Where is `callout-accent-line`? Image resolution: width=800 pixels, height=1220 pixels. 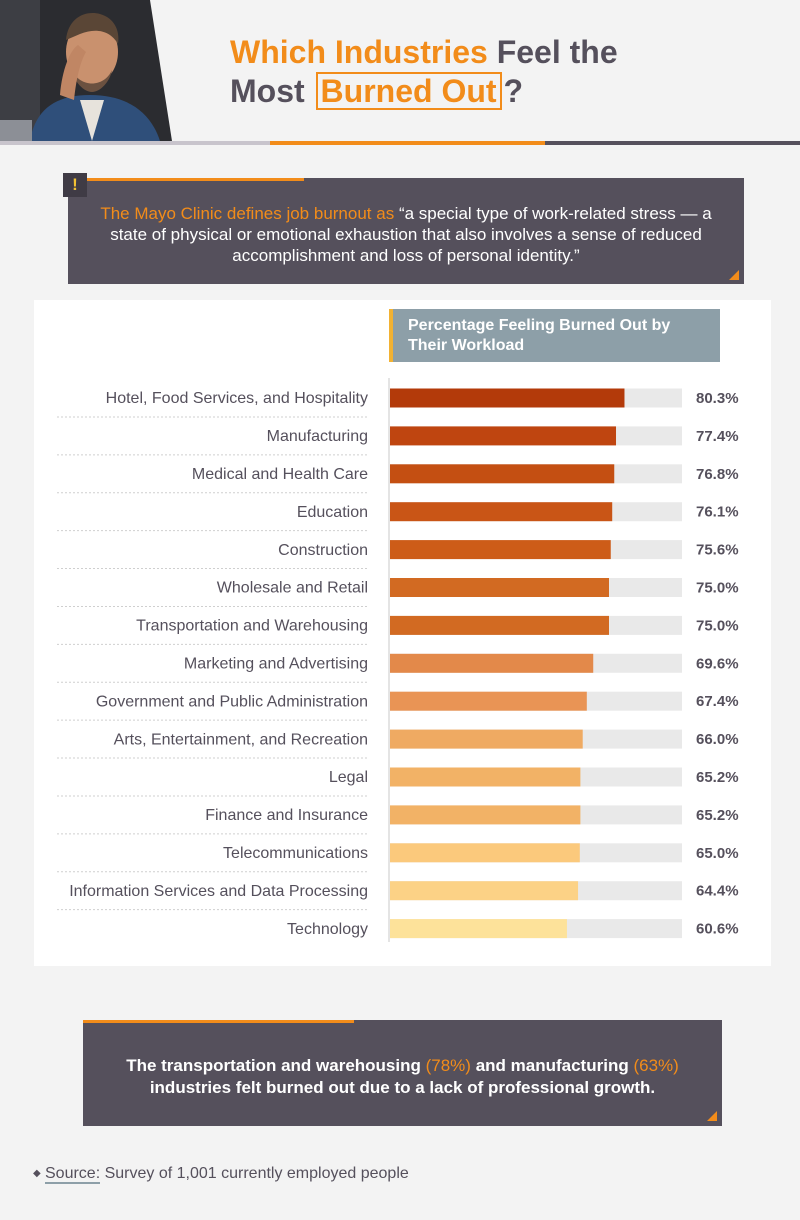
callout-accent-line is located at coordinates (218, 1021).